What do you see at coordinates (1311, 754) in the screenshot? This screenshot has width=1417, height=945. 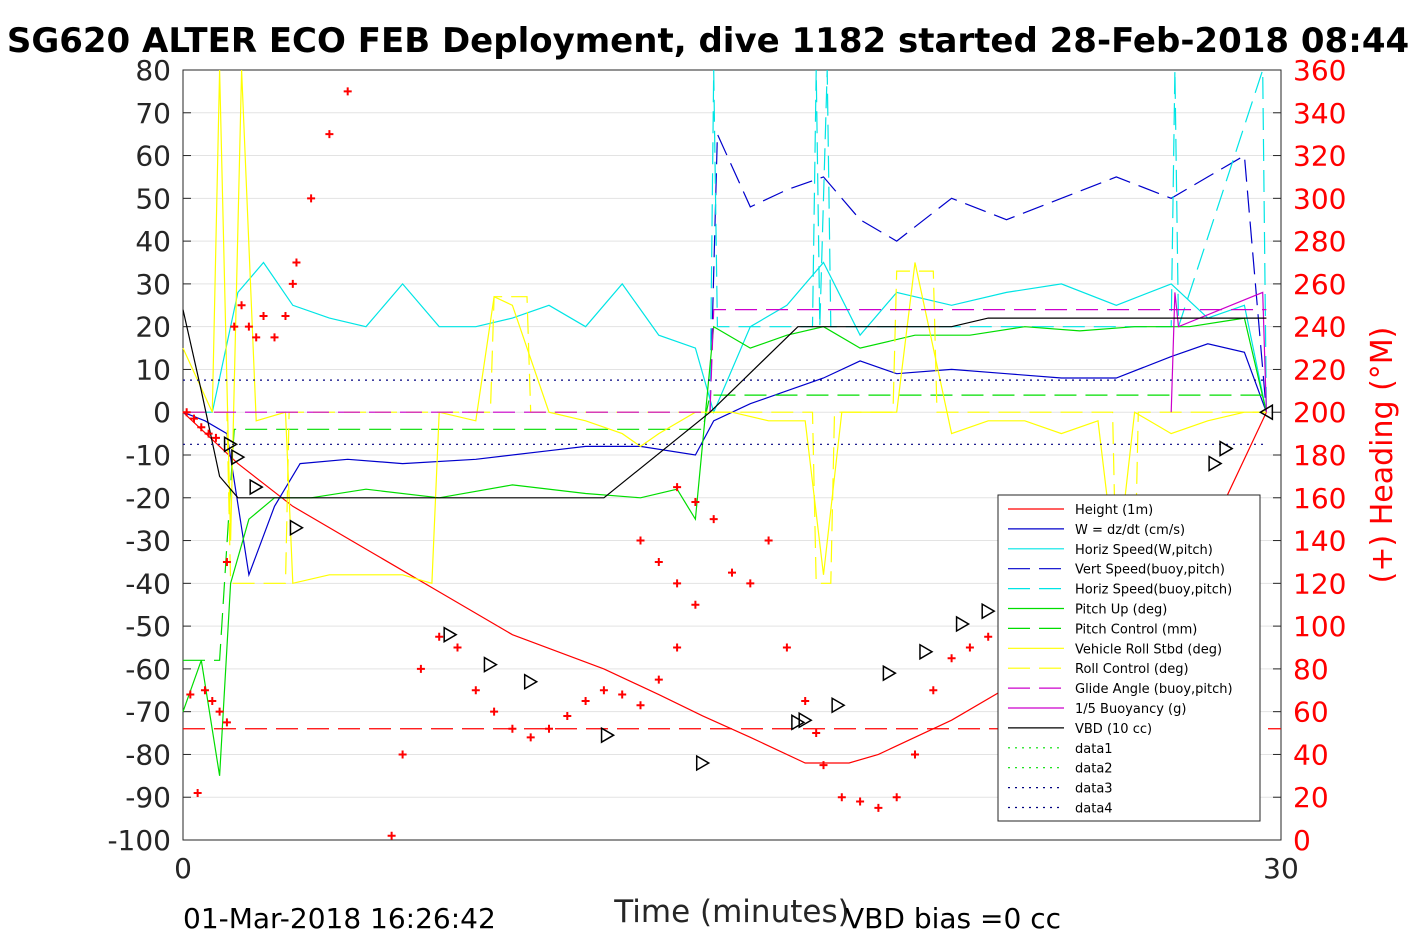 I see `right-tick-label-16: 40` at bounding box center [1311, 754].